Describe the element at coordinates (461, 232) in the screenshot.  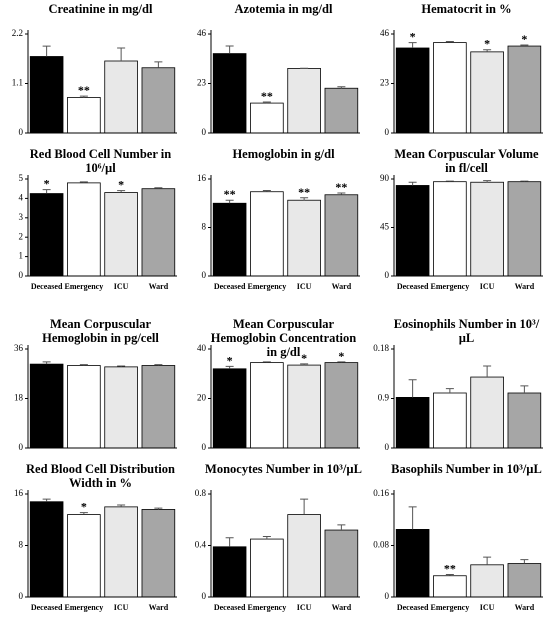
I see `chart: 0 45 90 Deceased Emergency ICU Ward` at that location.